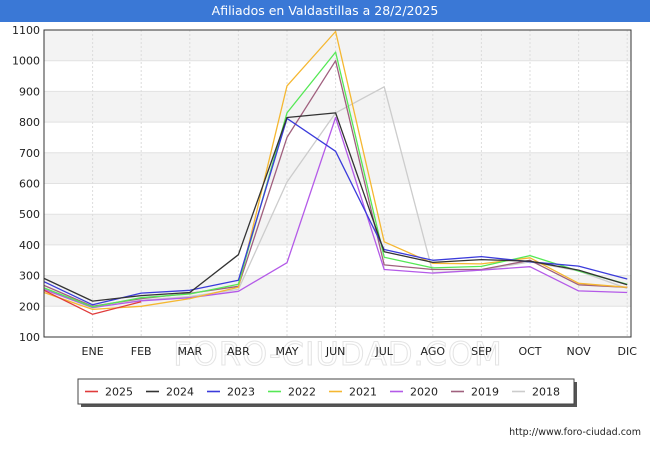  Describe the element at coordinates (383, 351) in the screenshot. I see `x-tick-label: JUL` at that location.